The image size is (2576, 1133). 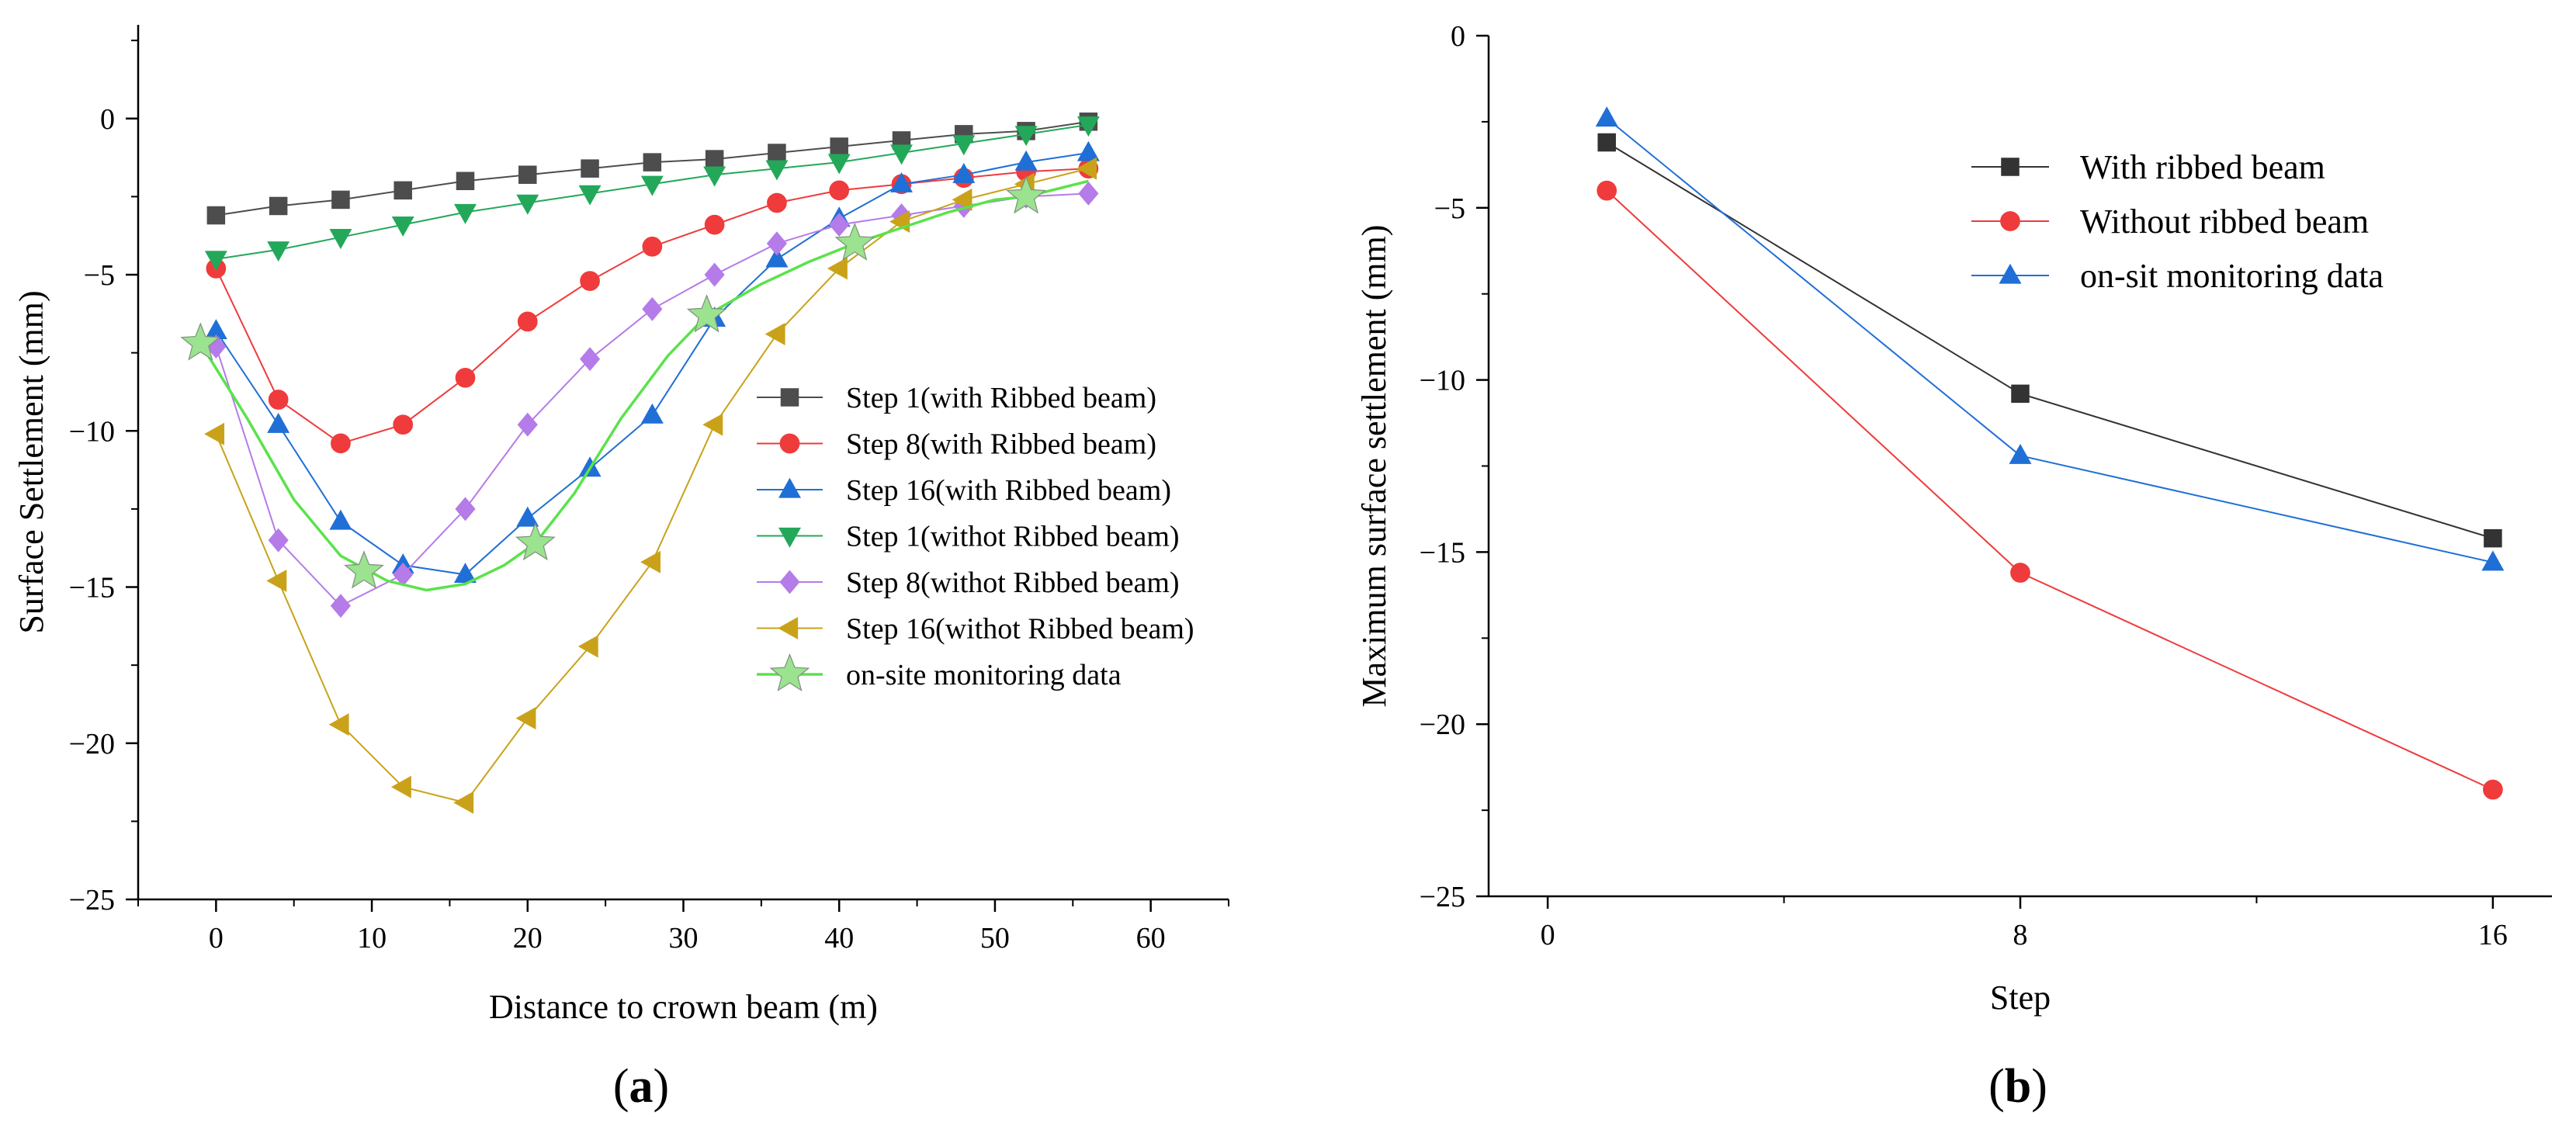 I want to click on panel-letter: a, so click(x=641, y=1086).